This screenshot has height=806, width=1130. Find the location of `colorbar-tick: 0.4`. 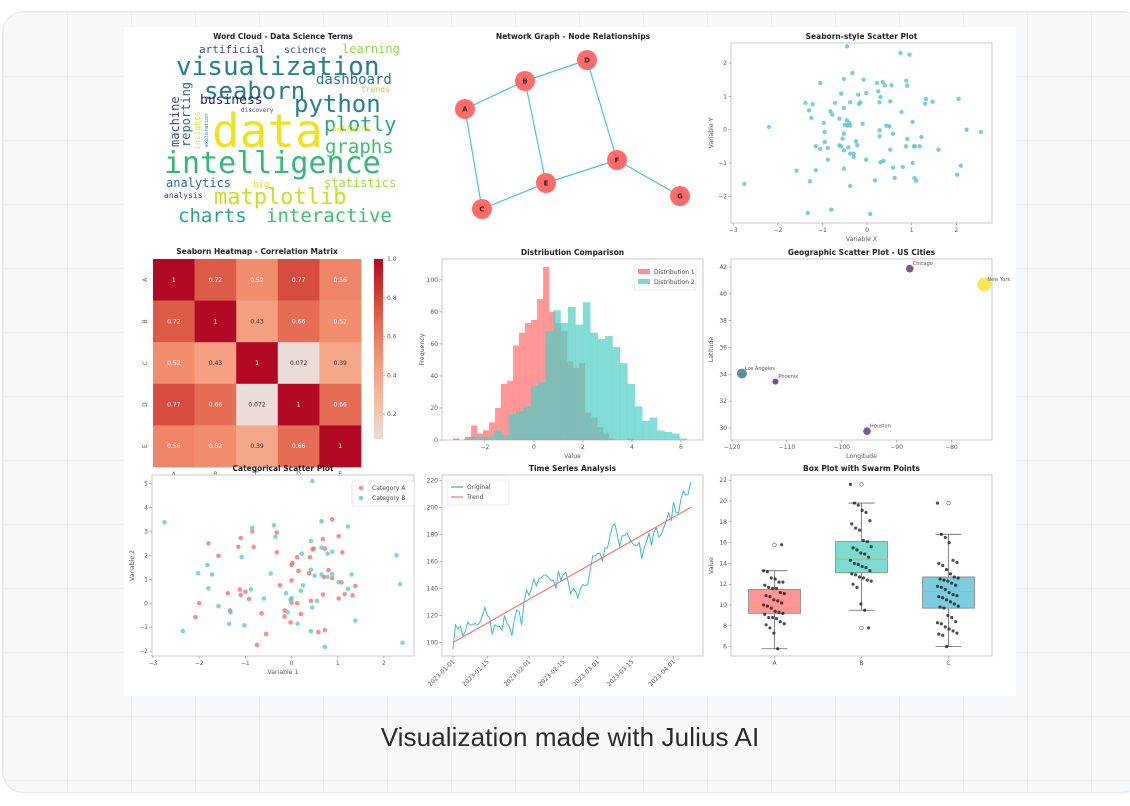

colorbar-tick: 0.4 is located at coordinates (392, 375).